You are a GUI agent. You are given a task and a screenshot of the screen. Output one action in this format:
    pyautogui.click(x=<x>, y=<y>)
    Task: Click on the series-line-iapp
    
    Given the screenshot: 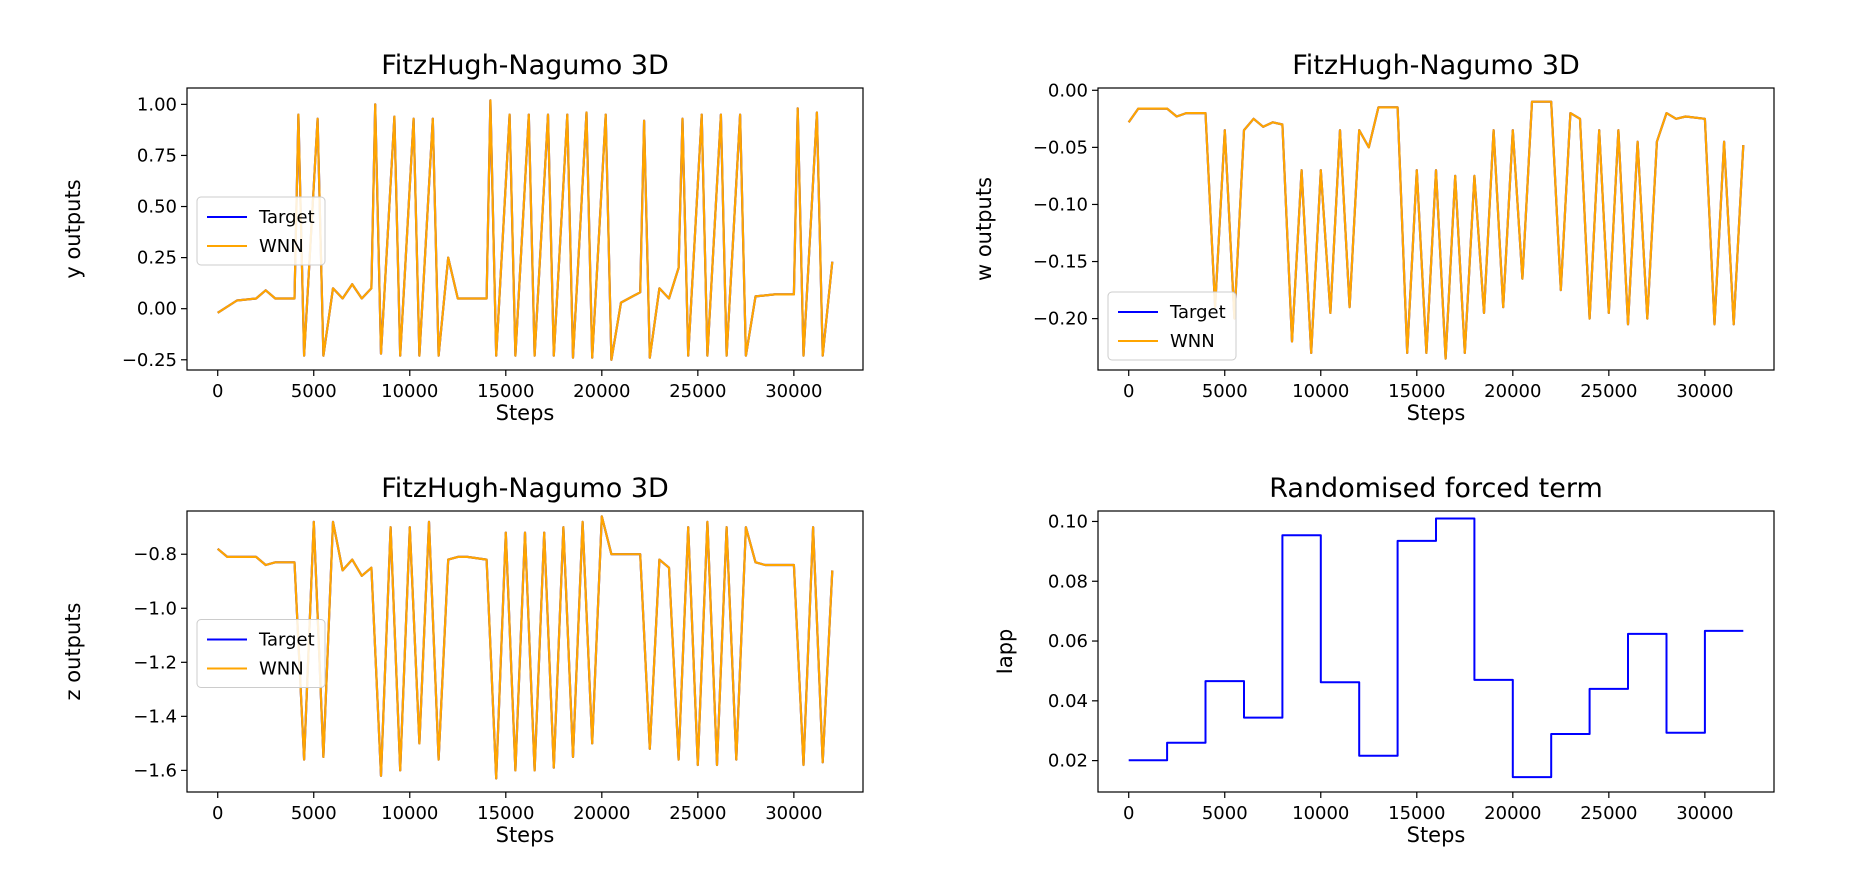 What is the action you would take?
    pyautogui.click(x=1436, y=648)
    